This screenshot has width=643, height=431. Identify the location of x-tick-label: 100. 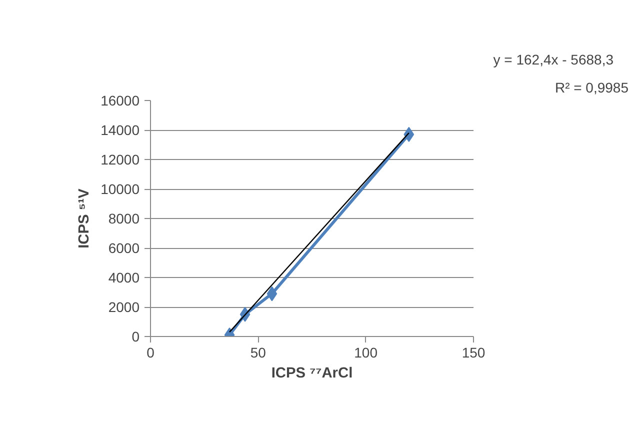
(366, 352).